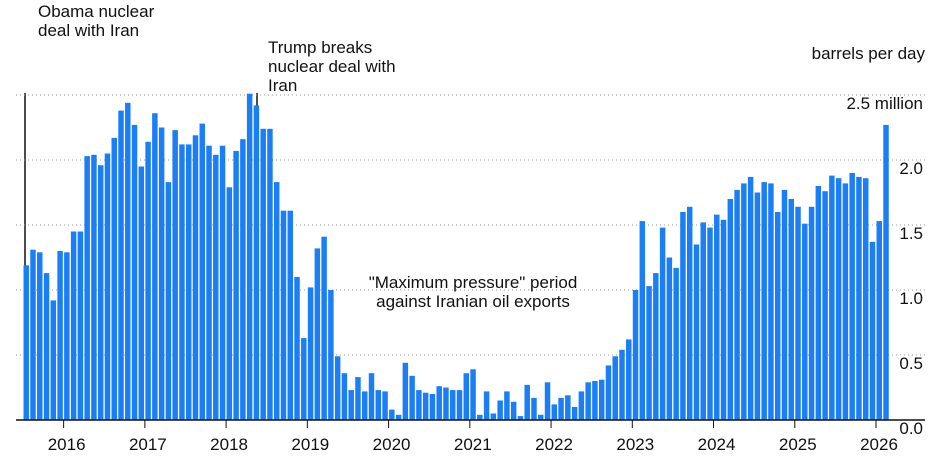 The image size is (949, 465). I want to click on axis-title: barrels per day, so click(868, 53).